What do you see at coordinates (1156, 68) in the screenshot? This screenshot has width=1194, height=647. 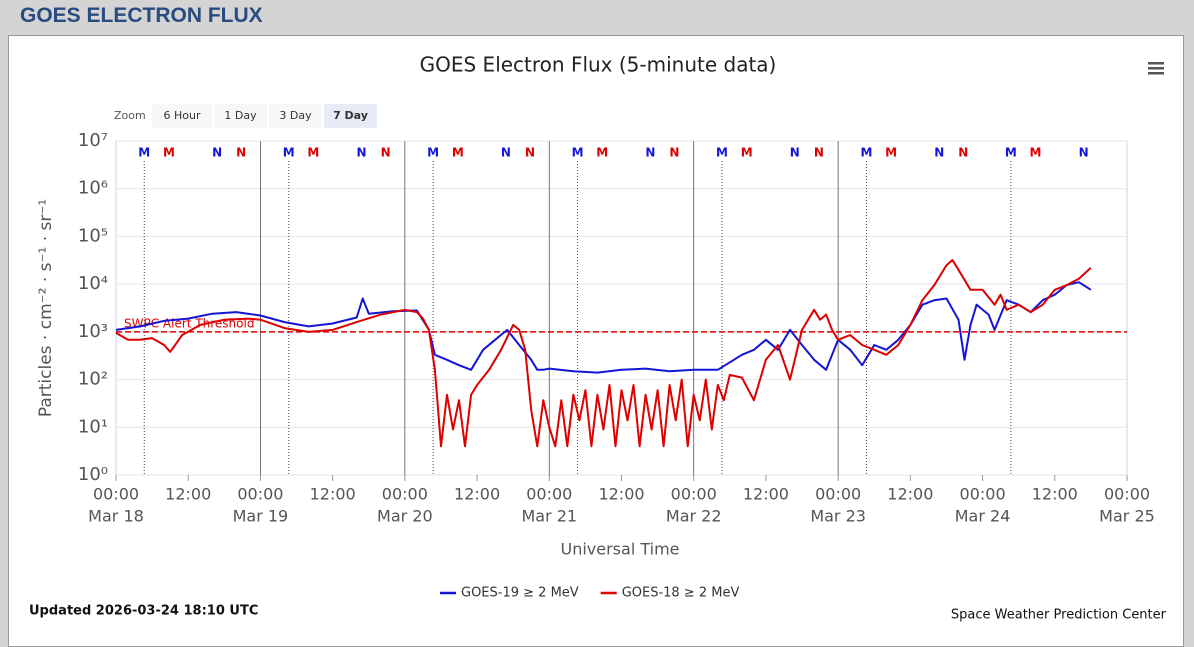 I see `menu-icon` at bounding box center [1156, 68].